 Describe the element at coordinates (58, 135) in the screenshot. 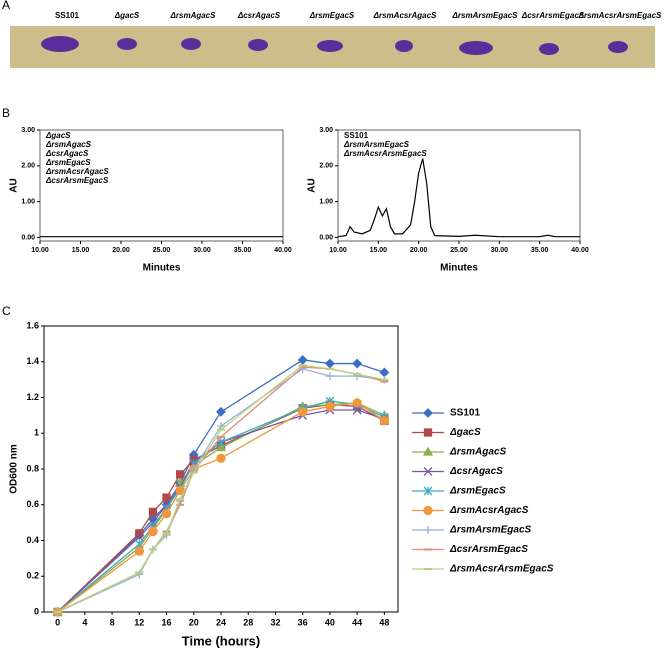

I see `annotation: ΔgacS` at that location.